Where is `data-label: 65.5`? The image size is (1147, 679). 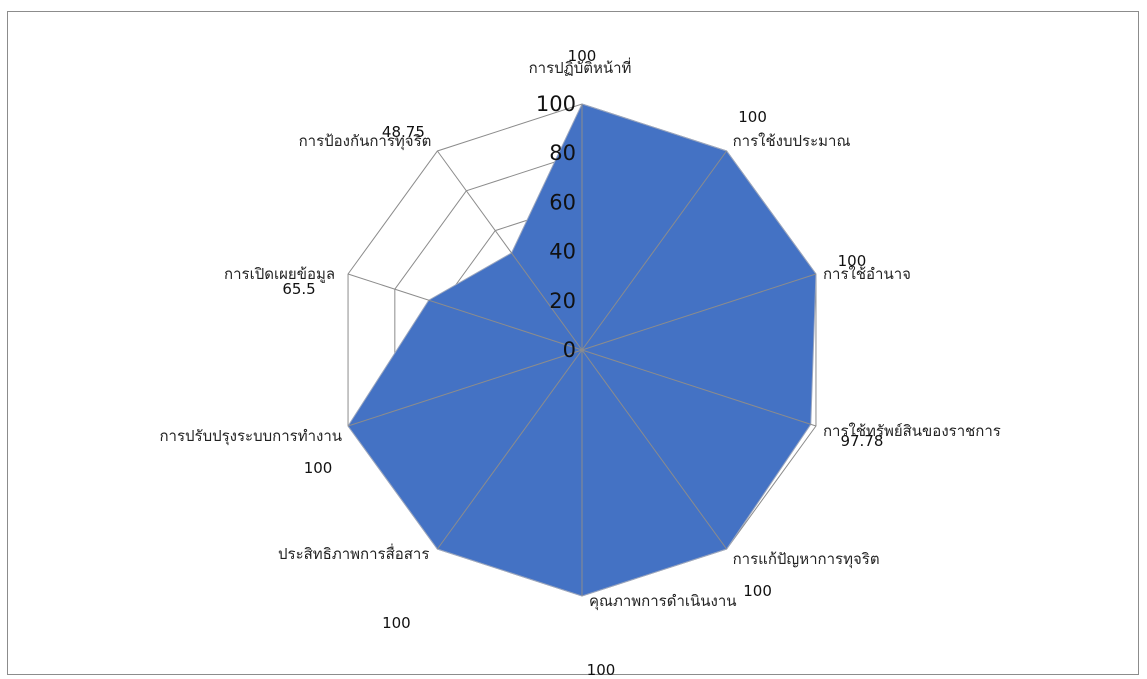
data-label: 65.5 is located at coordinates (298, 289).